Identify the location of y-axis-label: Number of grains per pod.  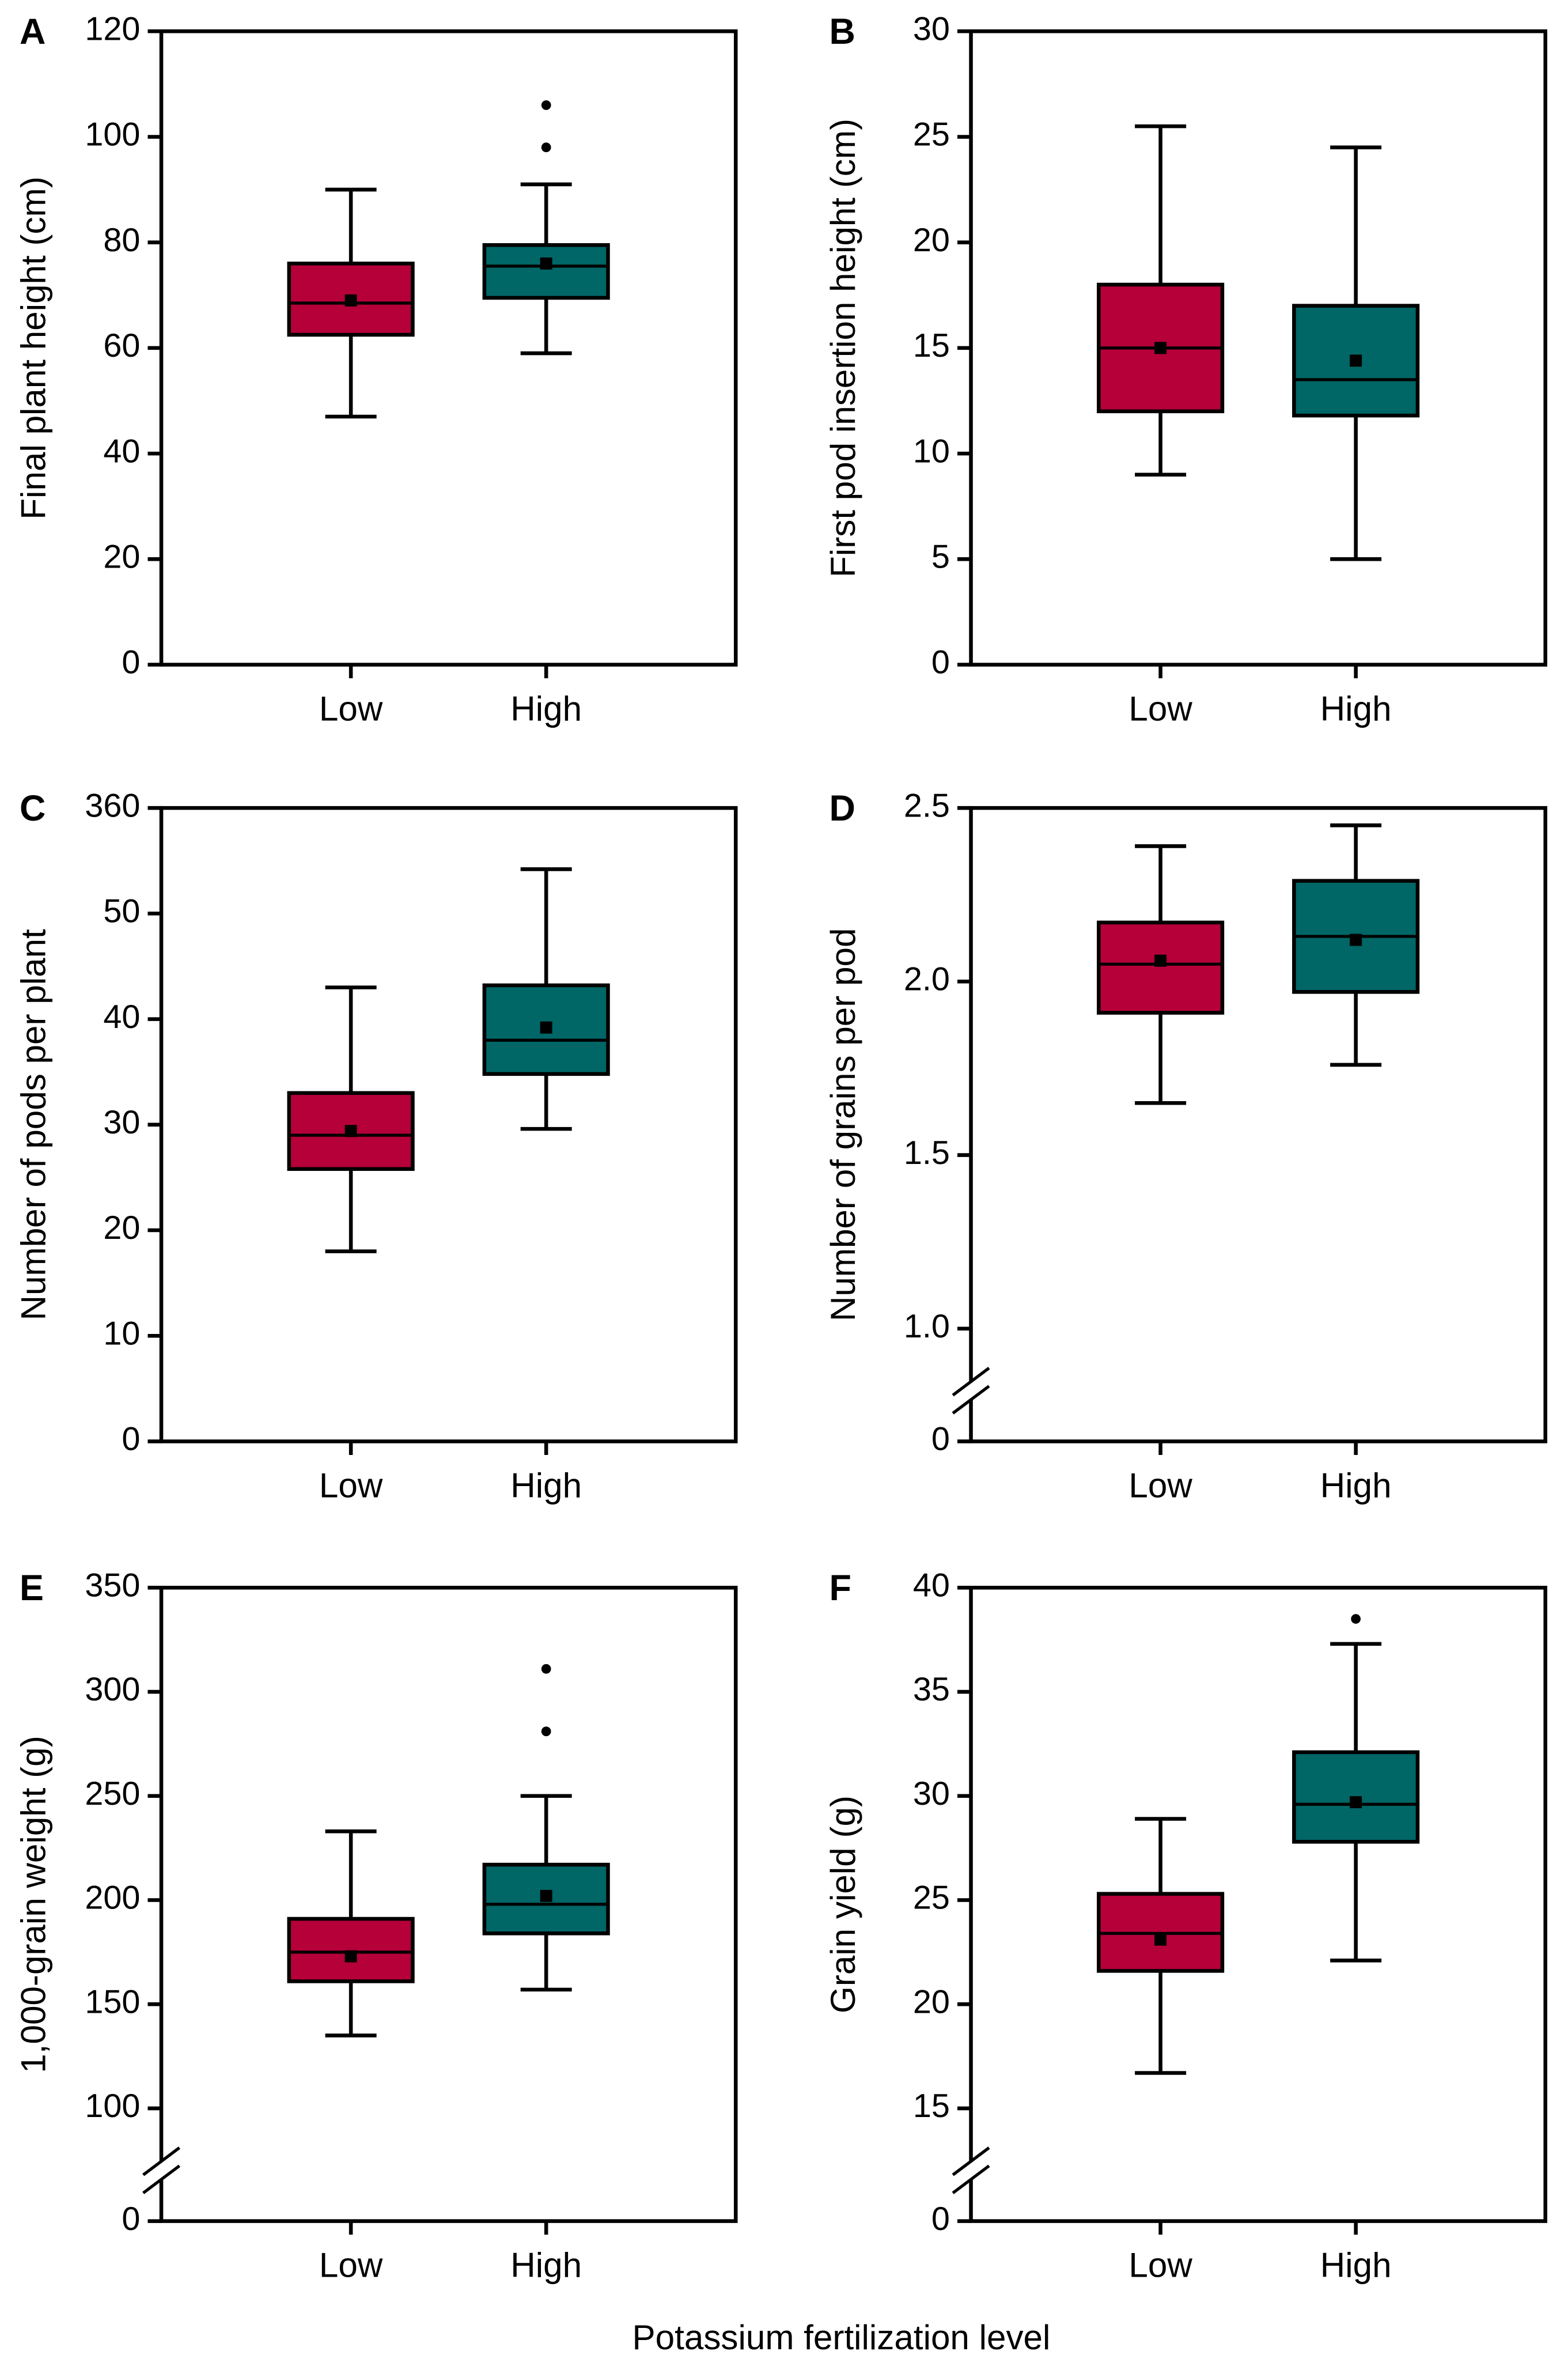
(843, 1125).